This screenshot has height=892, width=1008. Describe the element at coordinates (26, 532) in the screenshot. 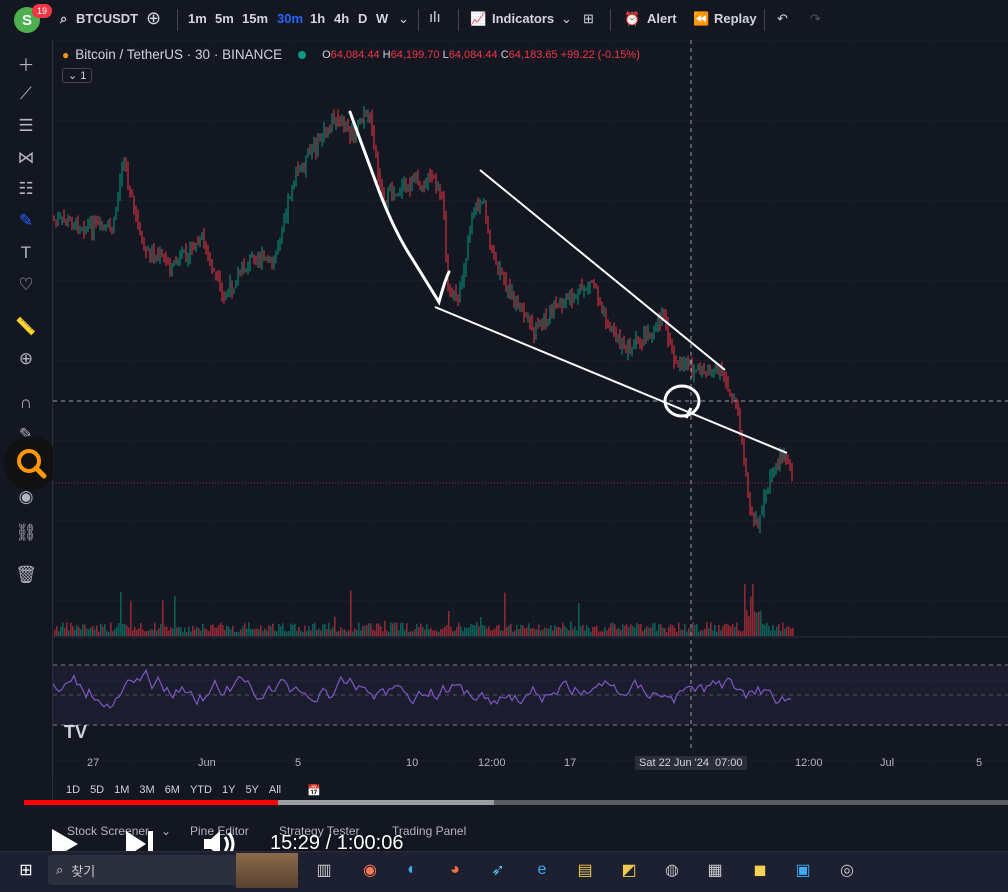

I see `link-icon: ⛓` at that location.